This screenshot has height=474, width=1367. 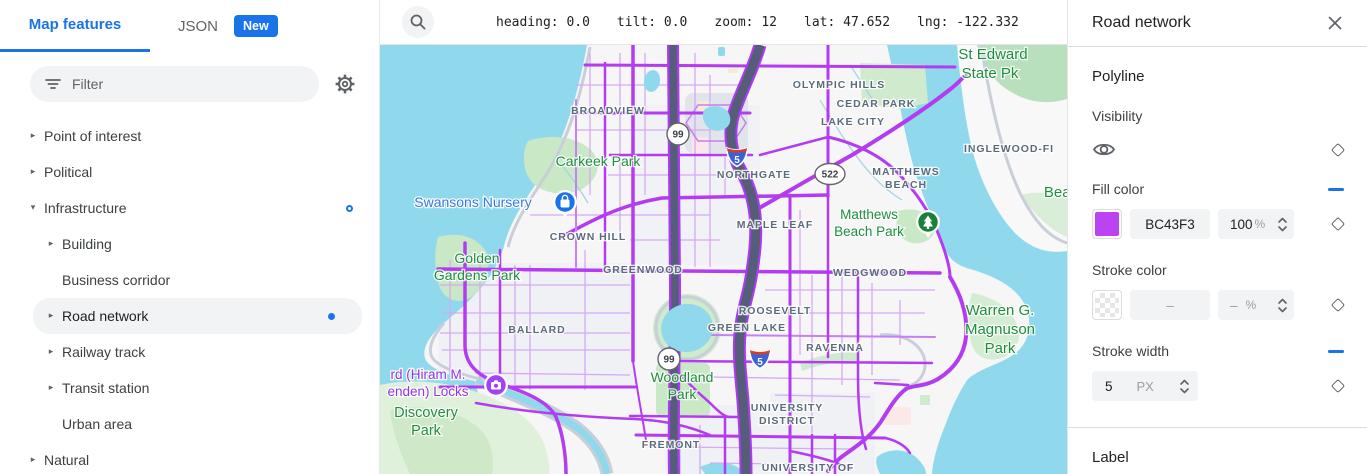 I want to click on close-icon, so click(x=1335, y=23).